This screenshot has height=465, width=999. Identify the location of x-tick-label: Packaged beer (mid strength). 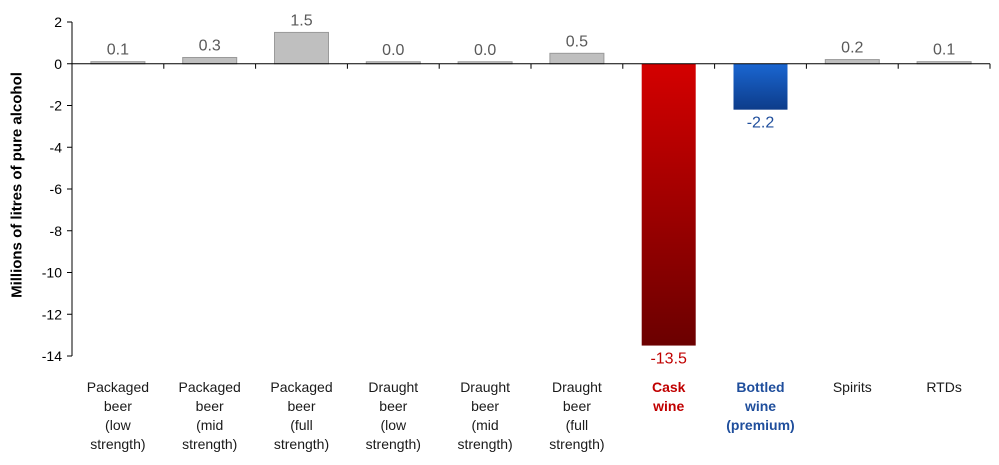
(210, 416).